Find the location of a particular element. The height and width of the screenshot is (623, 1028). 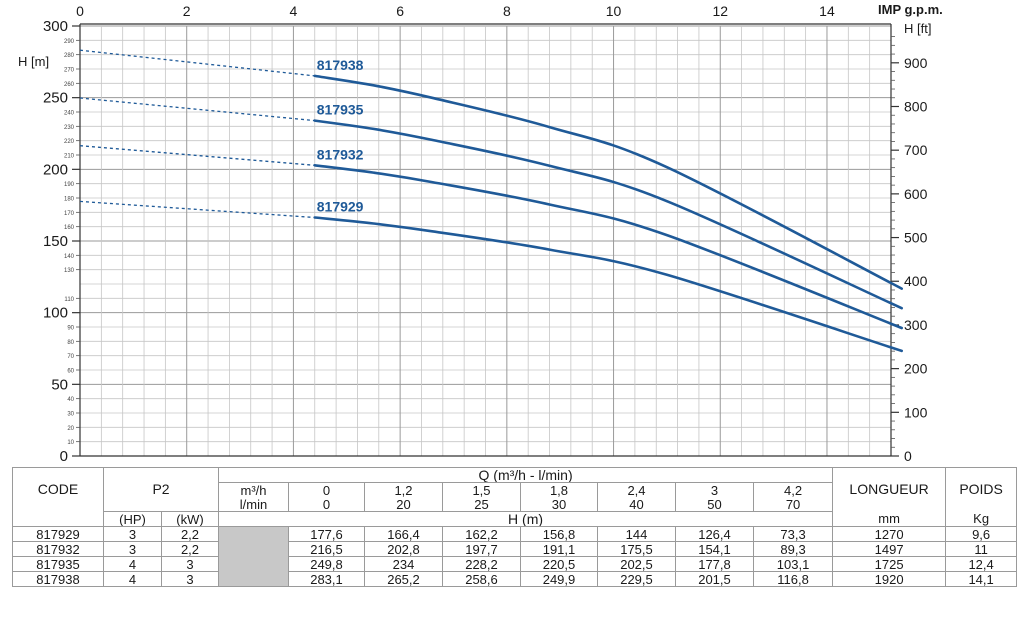

y-left-minor-tick-label: 230 is located at coordinates (69, 128).